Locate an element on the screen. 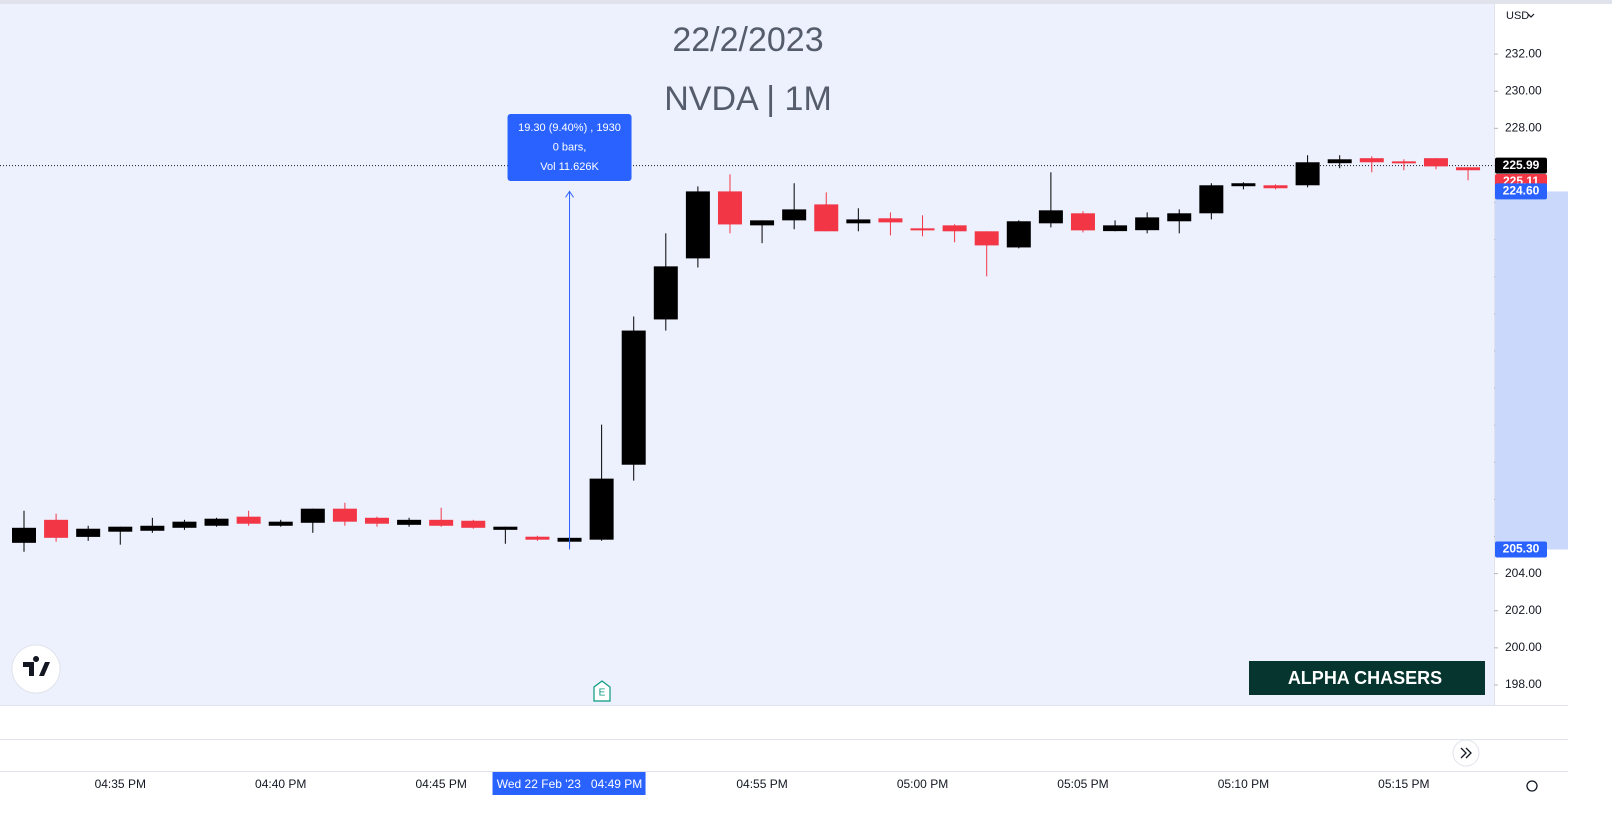 Image resolution: width=1612 pixels, height=824 pixels. price-label: 205.30 is located at coordinates (1521, 549).